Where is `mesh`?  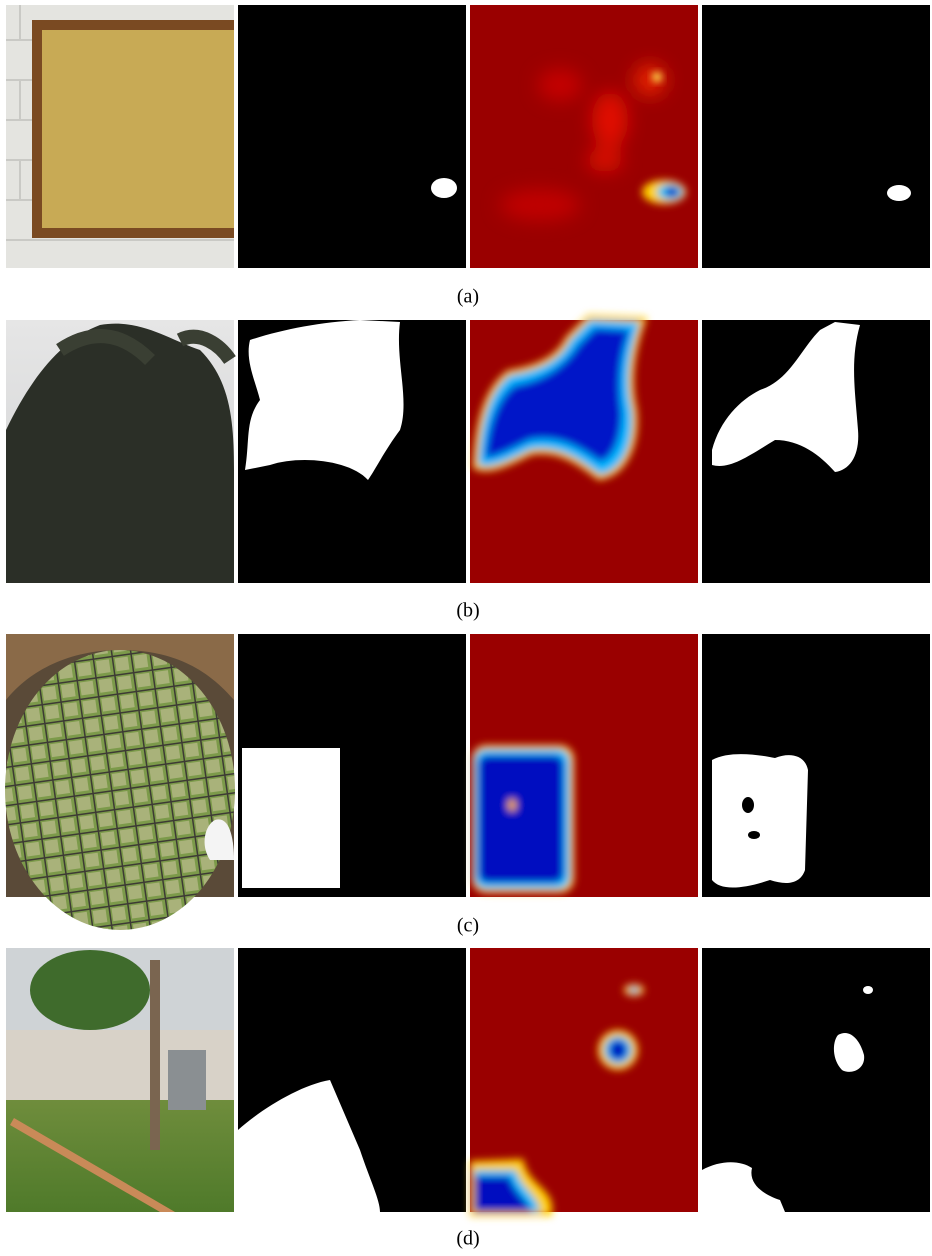
mesh is located at coordinates (120, 790).